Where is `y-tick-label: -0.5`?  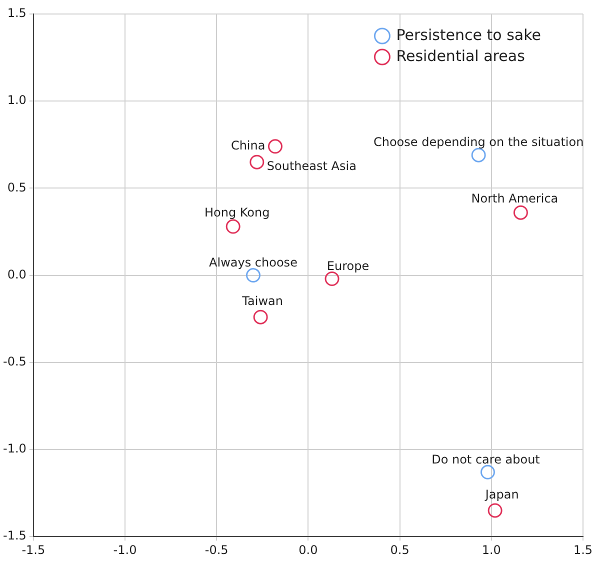
y-tick-label: -0.5 is located at coordinates (14, 361).